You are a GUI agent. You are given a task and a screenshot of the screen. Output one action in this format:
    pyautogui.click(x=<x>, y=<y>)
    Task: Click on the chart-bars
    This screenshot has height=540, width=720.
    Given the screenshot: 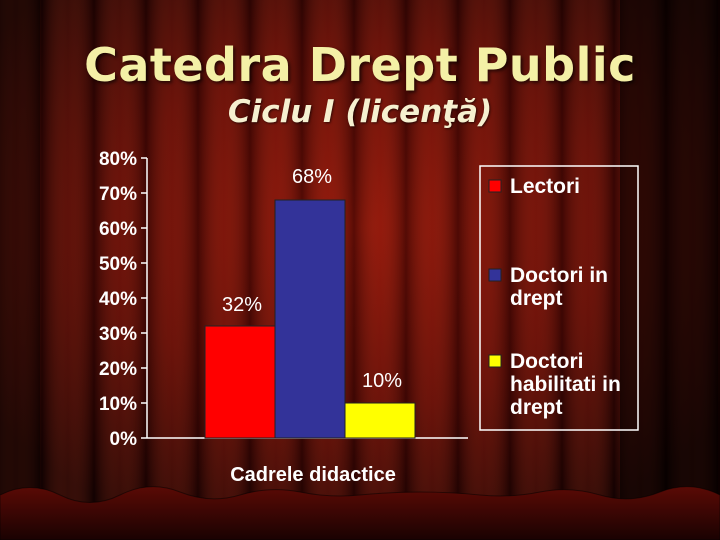 What is the action you would take?
    pyautogui.click(x=310, y=319)
    